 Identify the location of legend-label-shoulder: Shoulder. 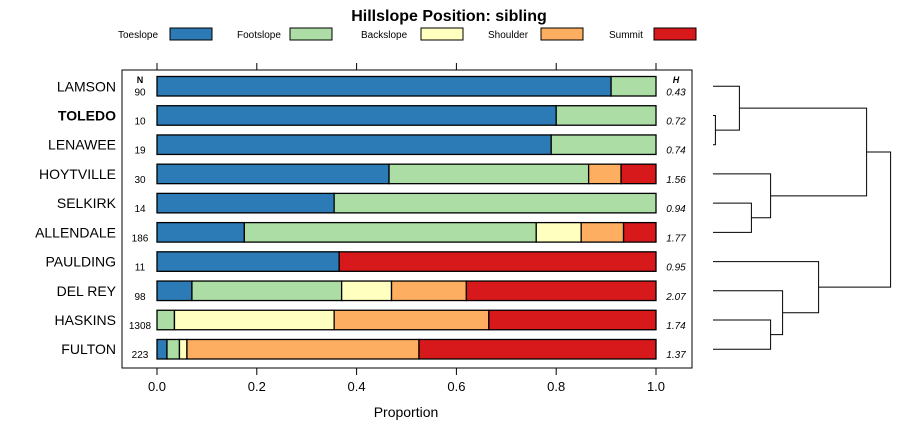
(508, 35).